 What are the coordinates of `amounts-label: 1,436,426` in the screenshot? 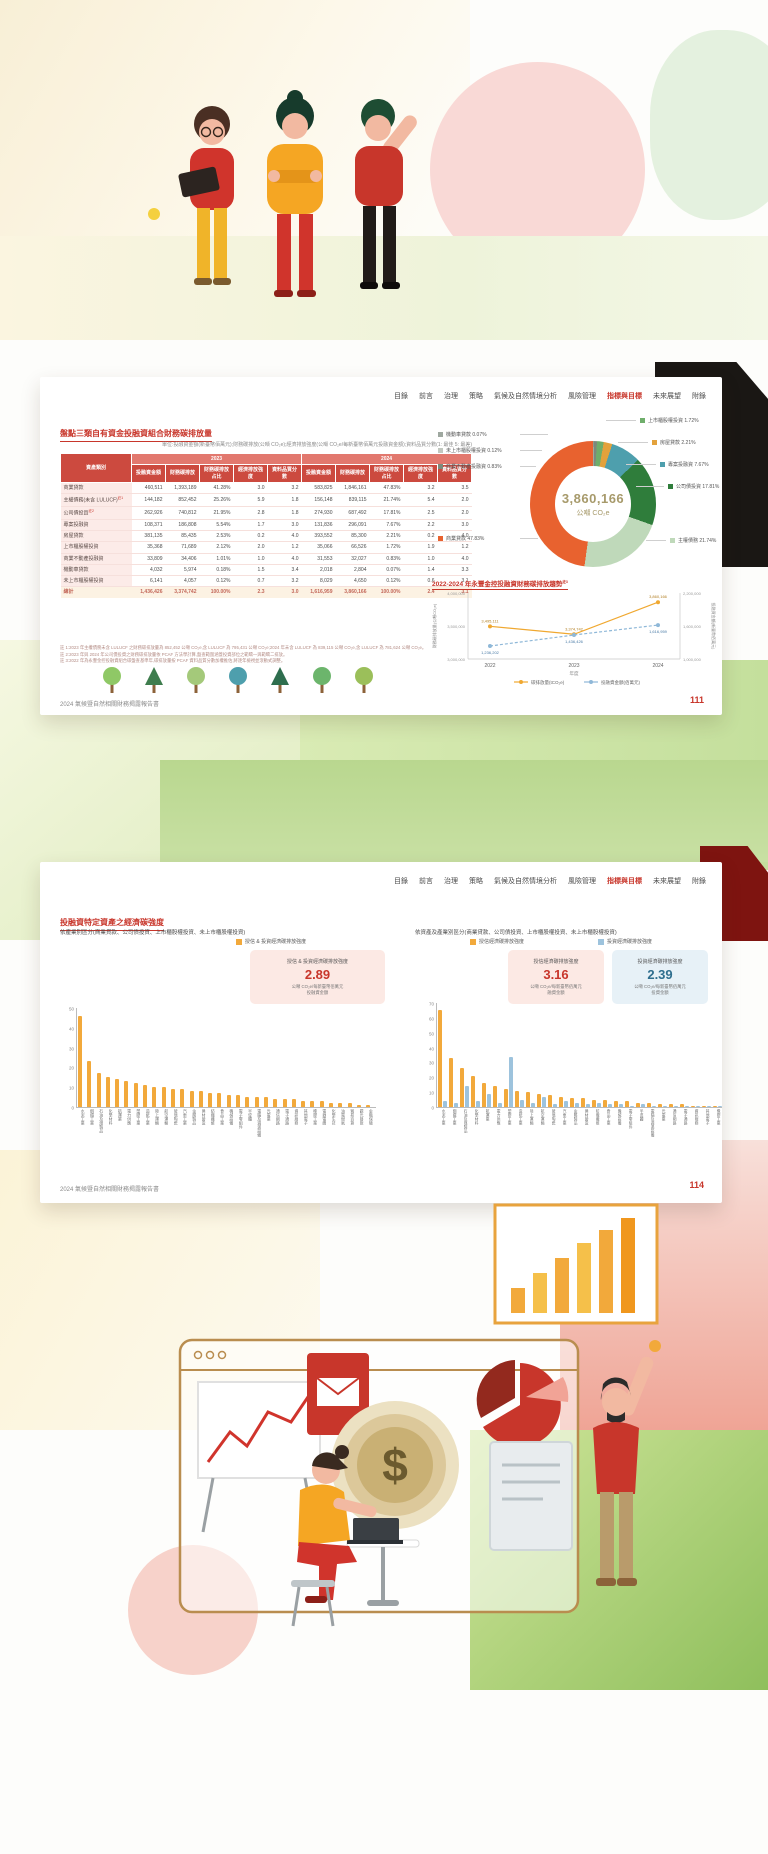 It's located at (574, 641).